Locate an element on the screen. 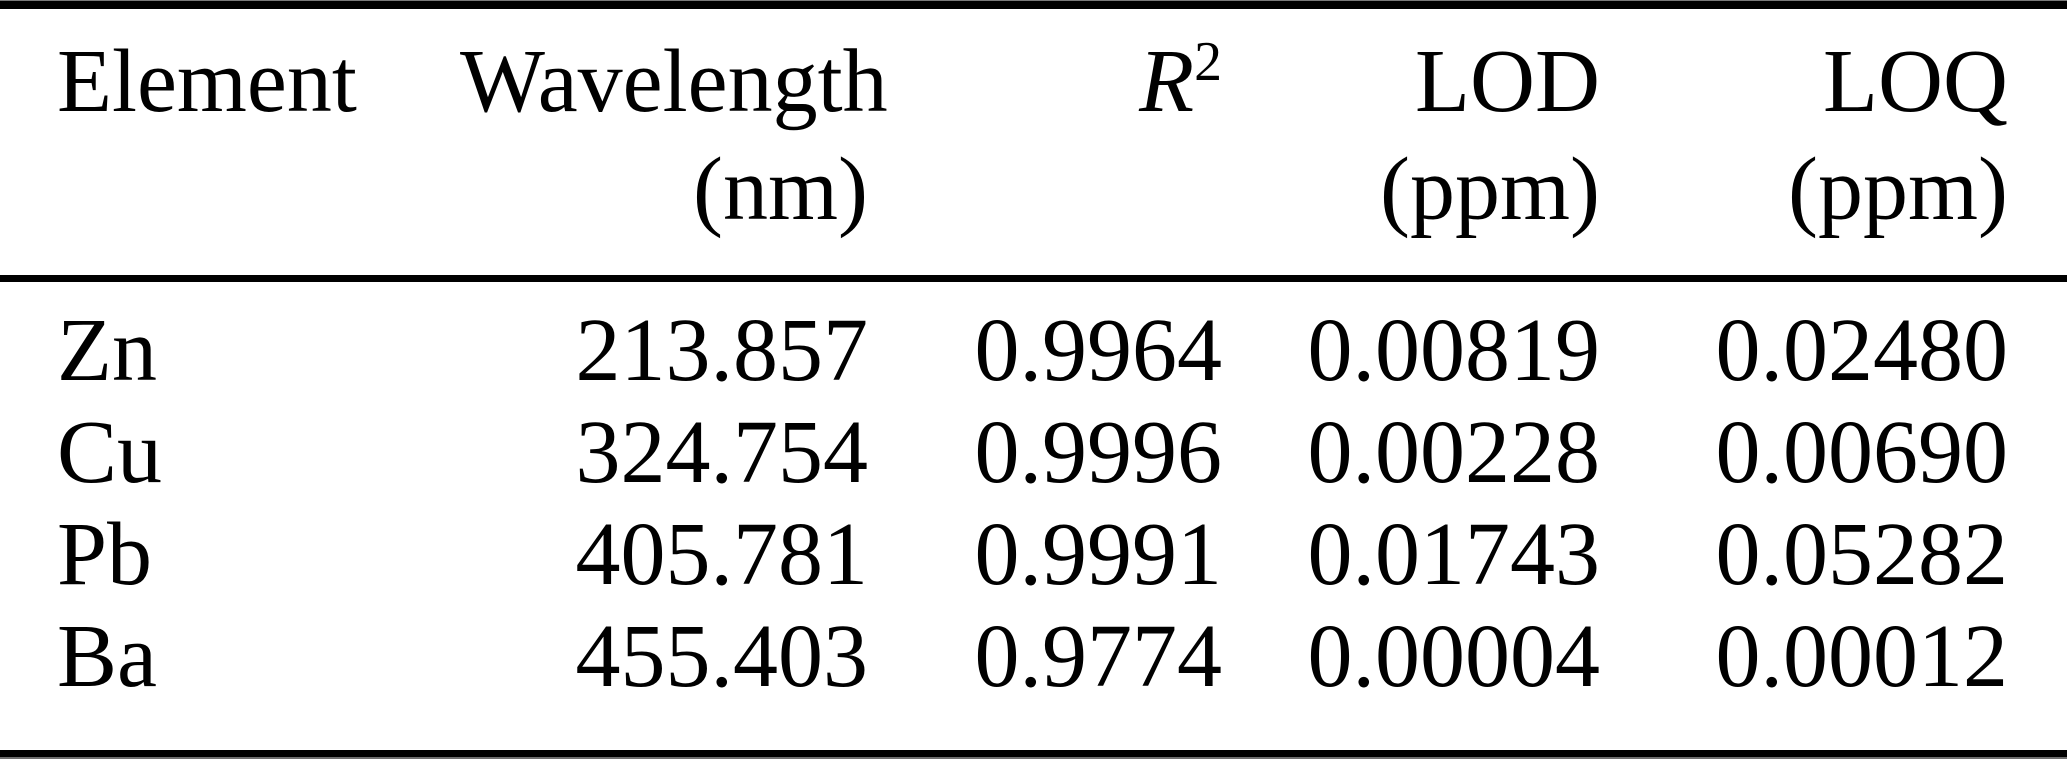  column-header-lod-label: LOD is located at coordinates (1507, 81).